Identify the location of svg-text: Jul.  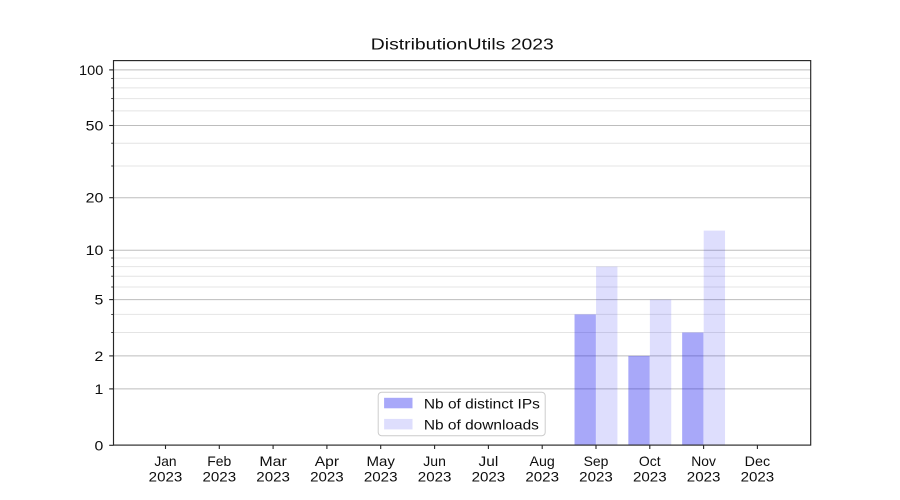
(489, 461).